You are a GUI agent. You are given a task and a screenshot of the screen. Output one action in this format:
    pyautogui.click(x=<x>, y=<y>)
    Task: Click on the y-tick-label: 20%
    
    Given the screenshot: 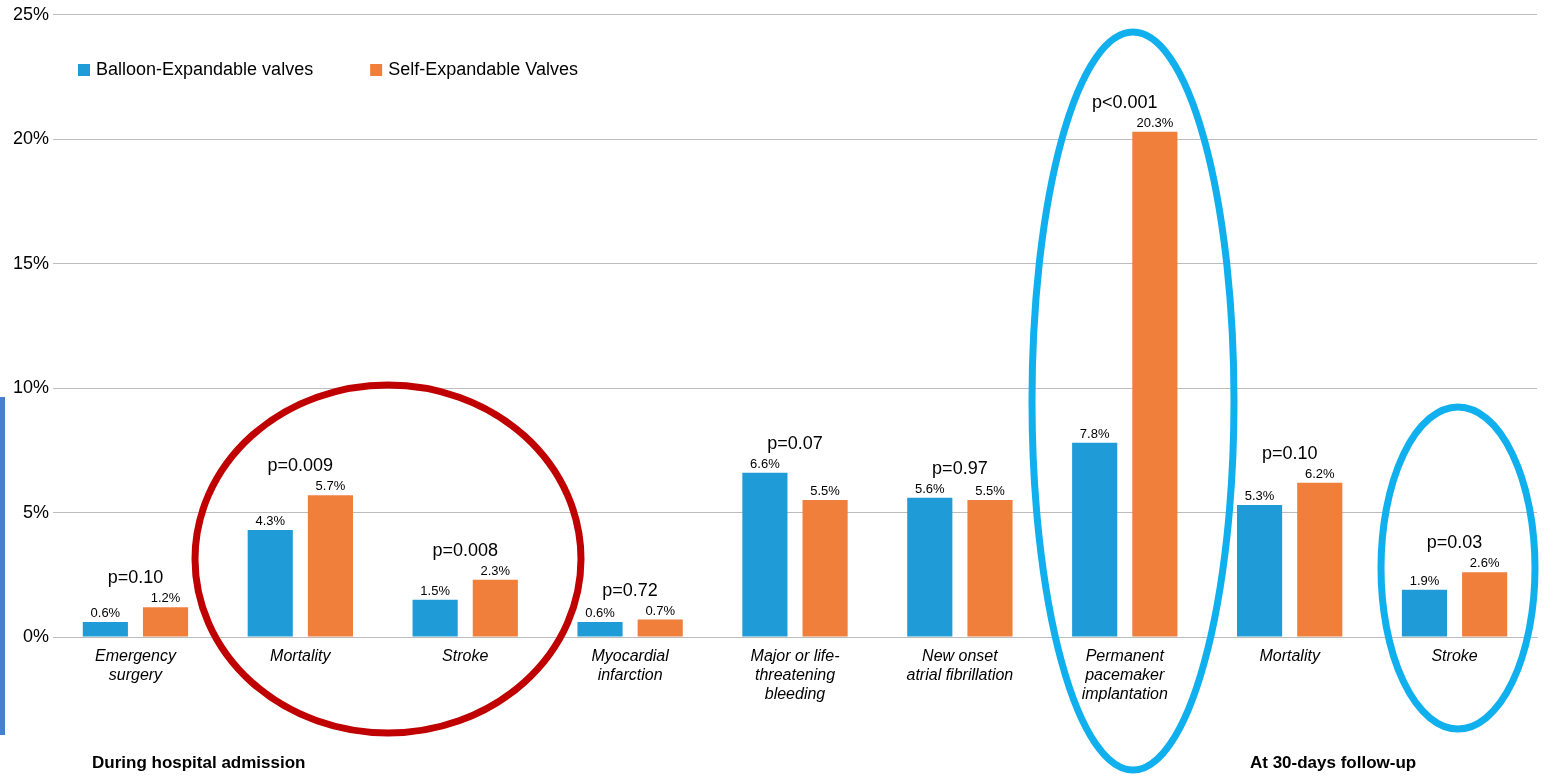 What is the action you would take?
    pyautogui.click(x=30, y=138)
    